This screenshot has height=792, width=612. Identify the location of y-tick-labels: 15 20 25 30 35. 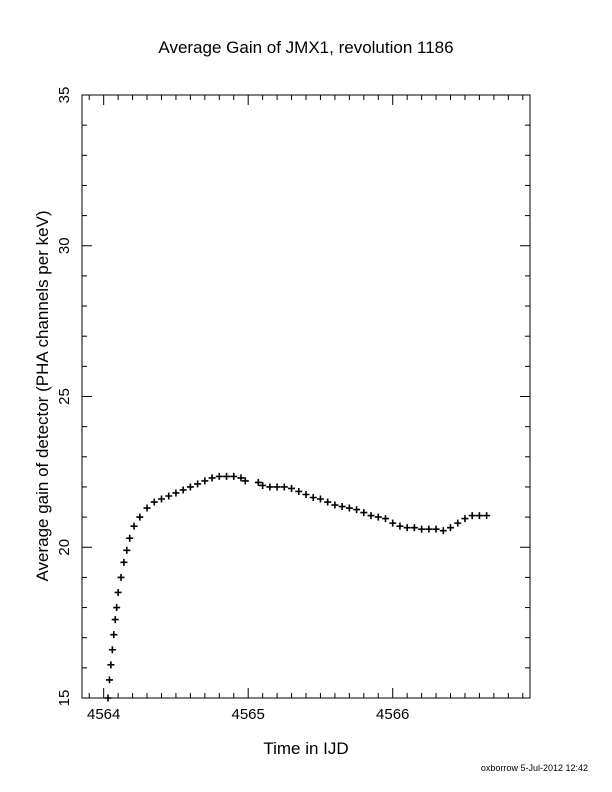
(64, 397).